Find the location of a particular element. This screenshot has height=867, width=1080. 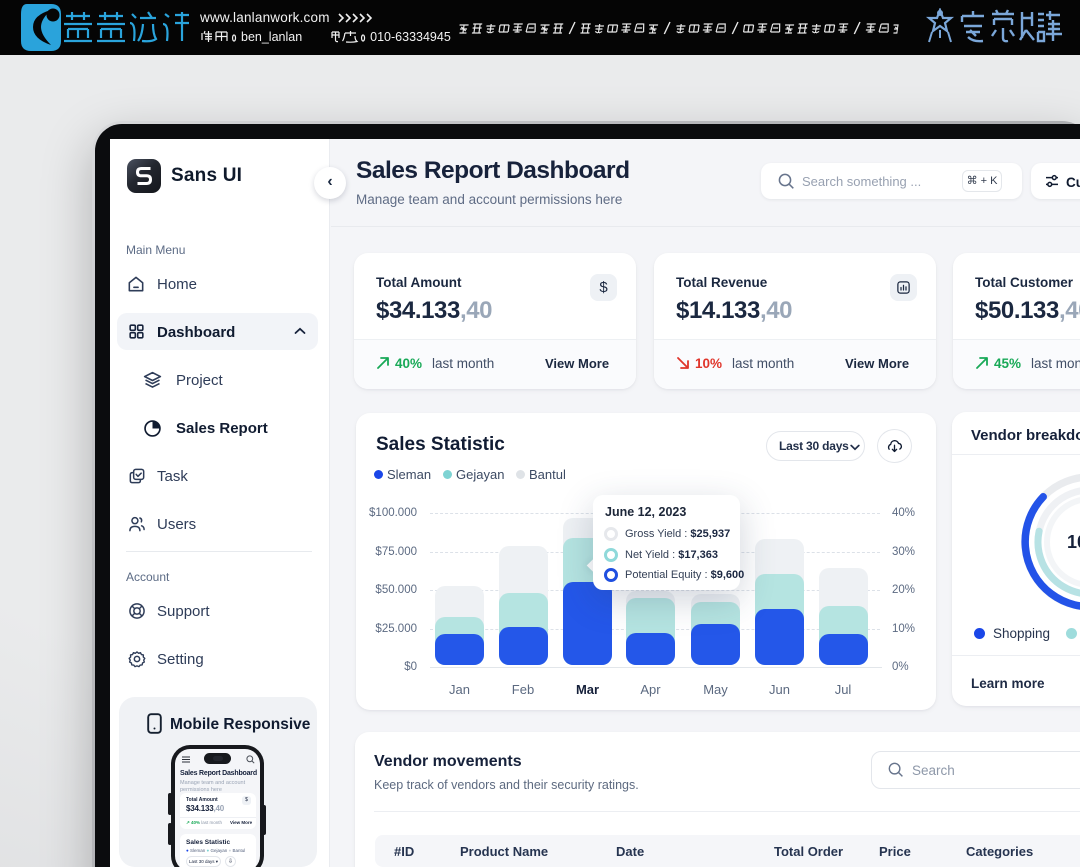

svg-text: 100% is located at coordinates (1073, 542).